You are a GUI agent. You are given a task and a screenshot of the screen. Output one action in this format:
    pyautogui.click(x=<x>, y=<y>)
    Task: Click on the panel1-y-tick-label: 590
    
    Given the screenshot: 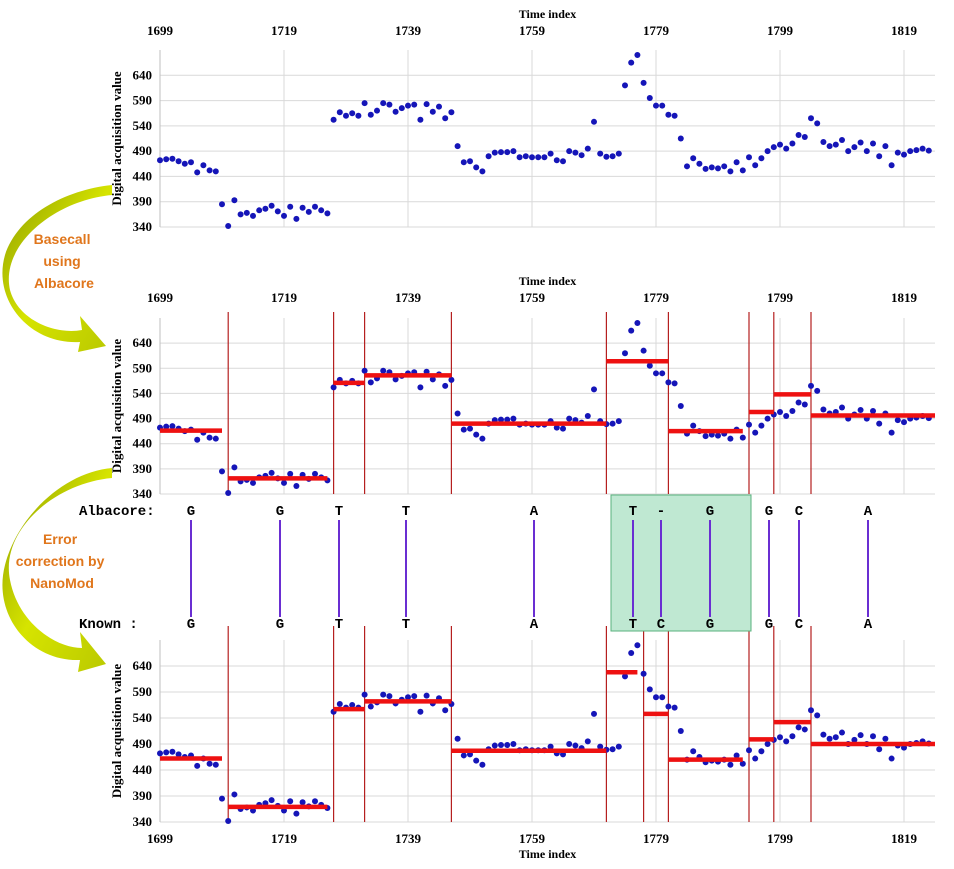 What is the action you would take?
    pyautogui.click(x=143, y=100)
    